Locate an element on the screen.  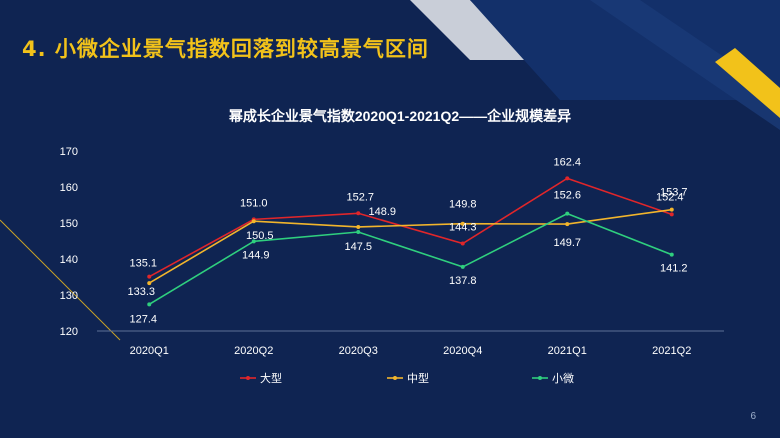
data-label-large: 151.0 is located at coordinates (254, 203).